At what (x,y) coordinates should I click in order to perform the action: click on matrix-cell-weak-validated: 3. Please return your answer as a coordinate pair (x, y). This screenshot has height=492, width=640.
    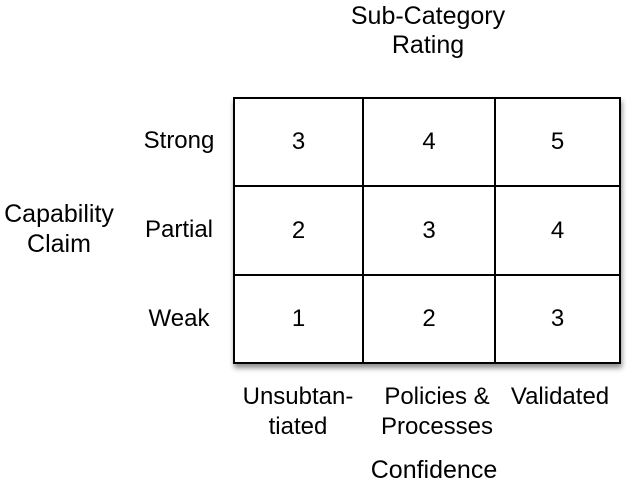
    Looking at the image, I should click on (557, 319).